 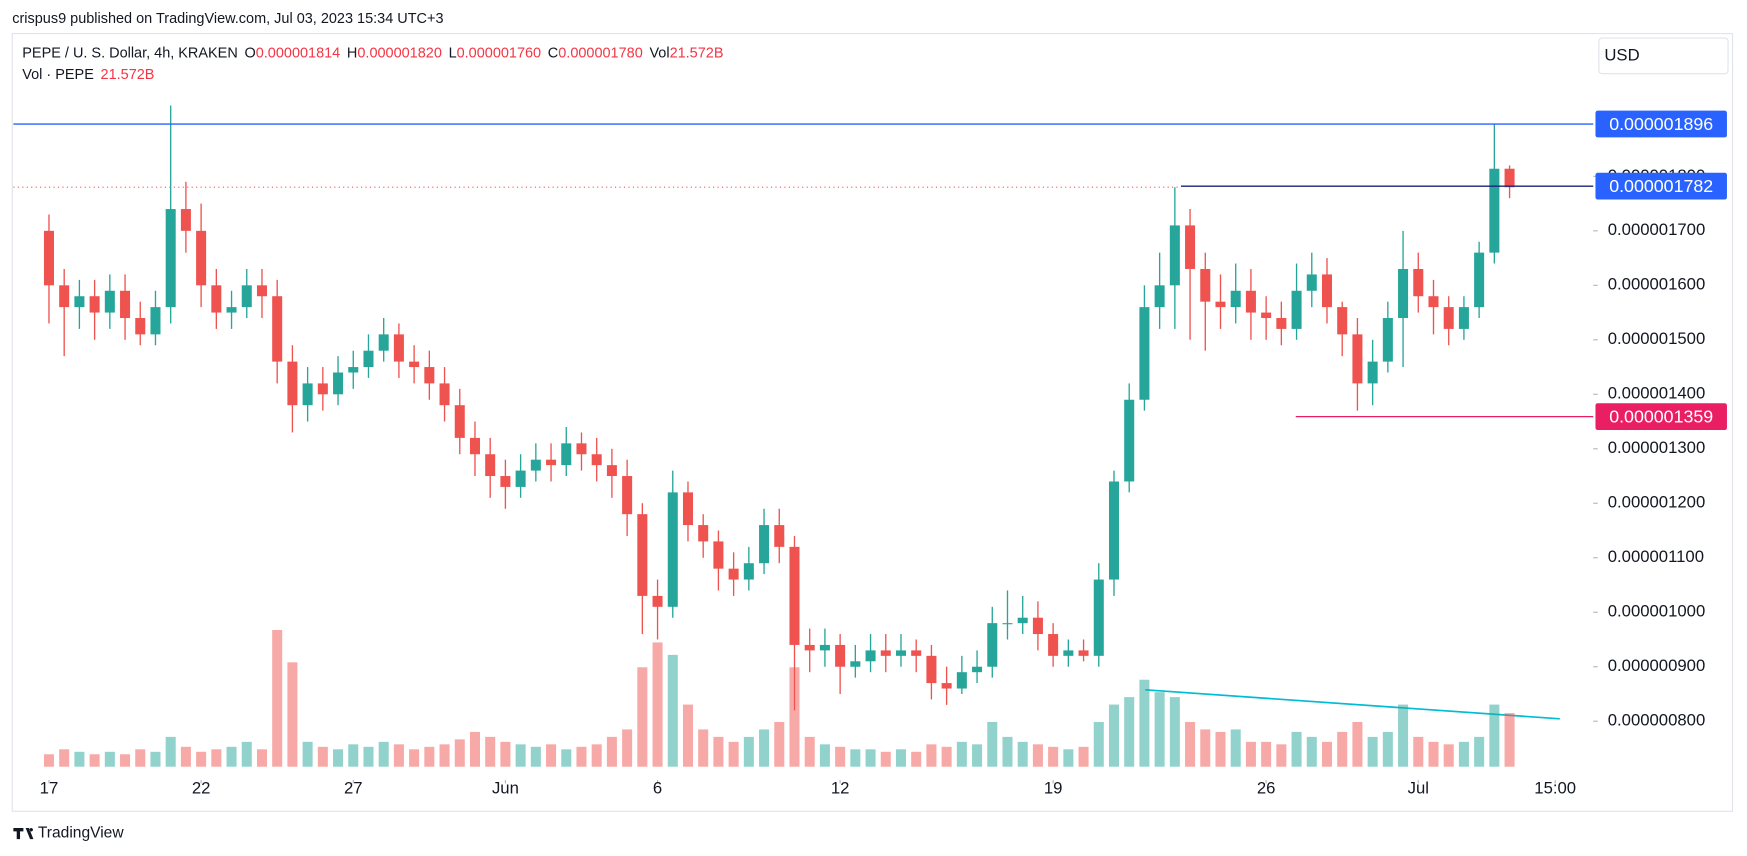 What do you see at coordinates (23, 833) in the screenshot?
I see `logo-mark` at bounding box center [23, 833].